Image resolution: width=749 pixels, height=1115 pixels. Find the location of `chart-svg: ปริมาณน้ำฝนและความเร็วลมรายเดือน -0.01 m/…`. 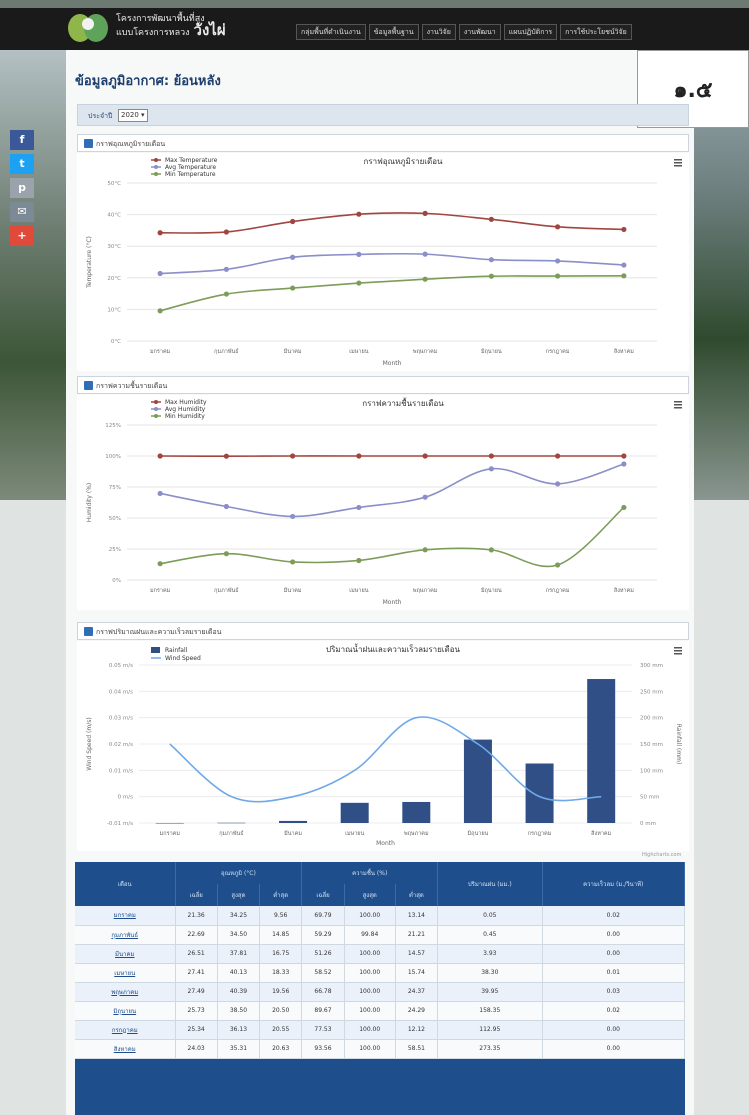

chart-svg: ปริมาณน้ำฝนและความเร็วลมรายเดือน -0.01 m/… is located at coordinates (384, 745).